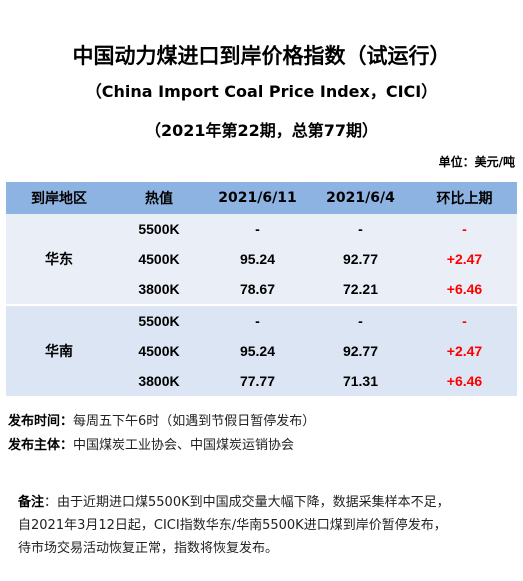  I want to click on table-row: 3800K 78.67 72.21 +6.46, so click(261, 289).